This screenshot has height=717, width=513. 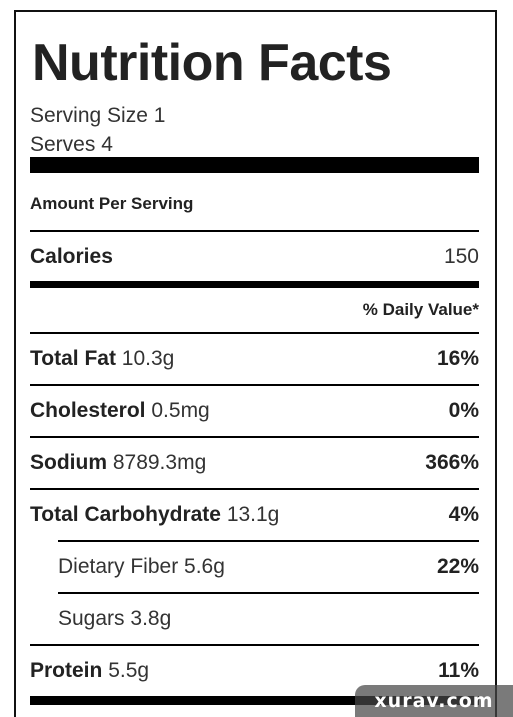 What do you see at coordinates (254, 310) in the screenshot?
I see `daily-value-header-row: % Daily Value*` at bounding box center [254, 310].